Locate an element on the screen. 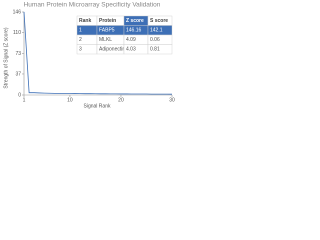  y-axis-label: Strength of Signal (Z score) is located at coordinates (6, 57).